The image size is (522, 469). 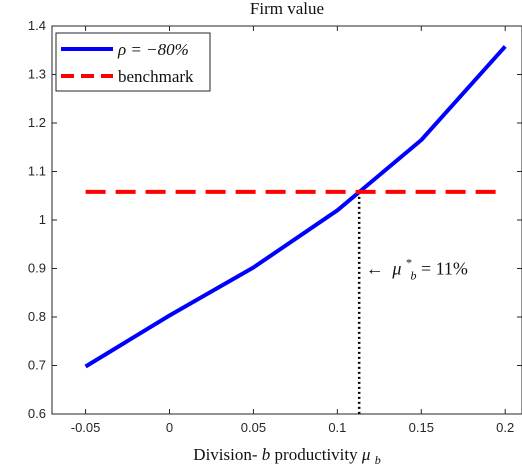 I want to click on legend: ρ = −80% benchmark, so click(x=133, y=62).